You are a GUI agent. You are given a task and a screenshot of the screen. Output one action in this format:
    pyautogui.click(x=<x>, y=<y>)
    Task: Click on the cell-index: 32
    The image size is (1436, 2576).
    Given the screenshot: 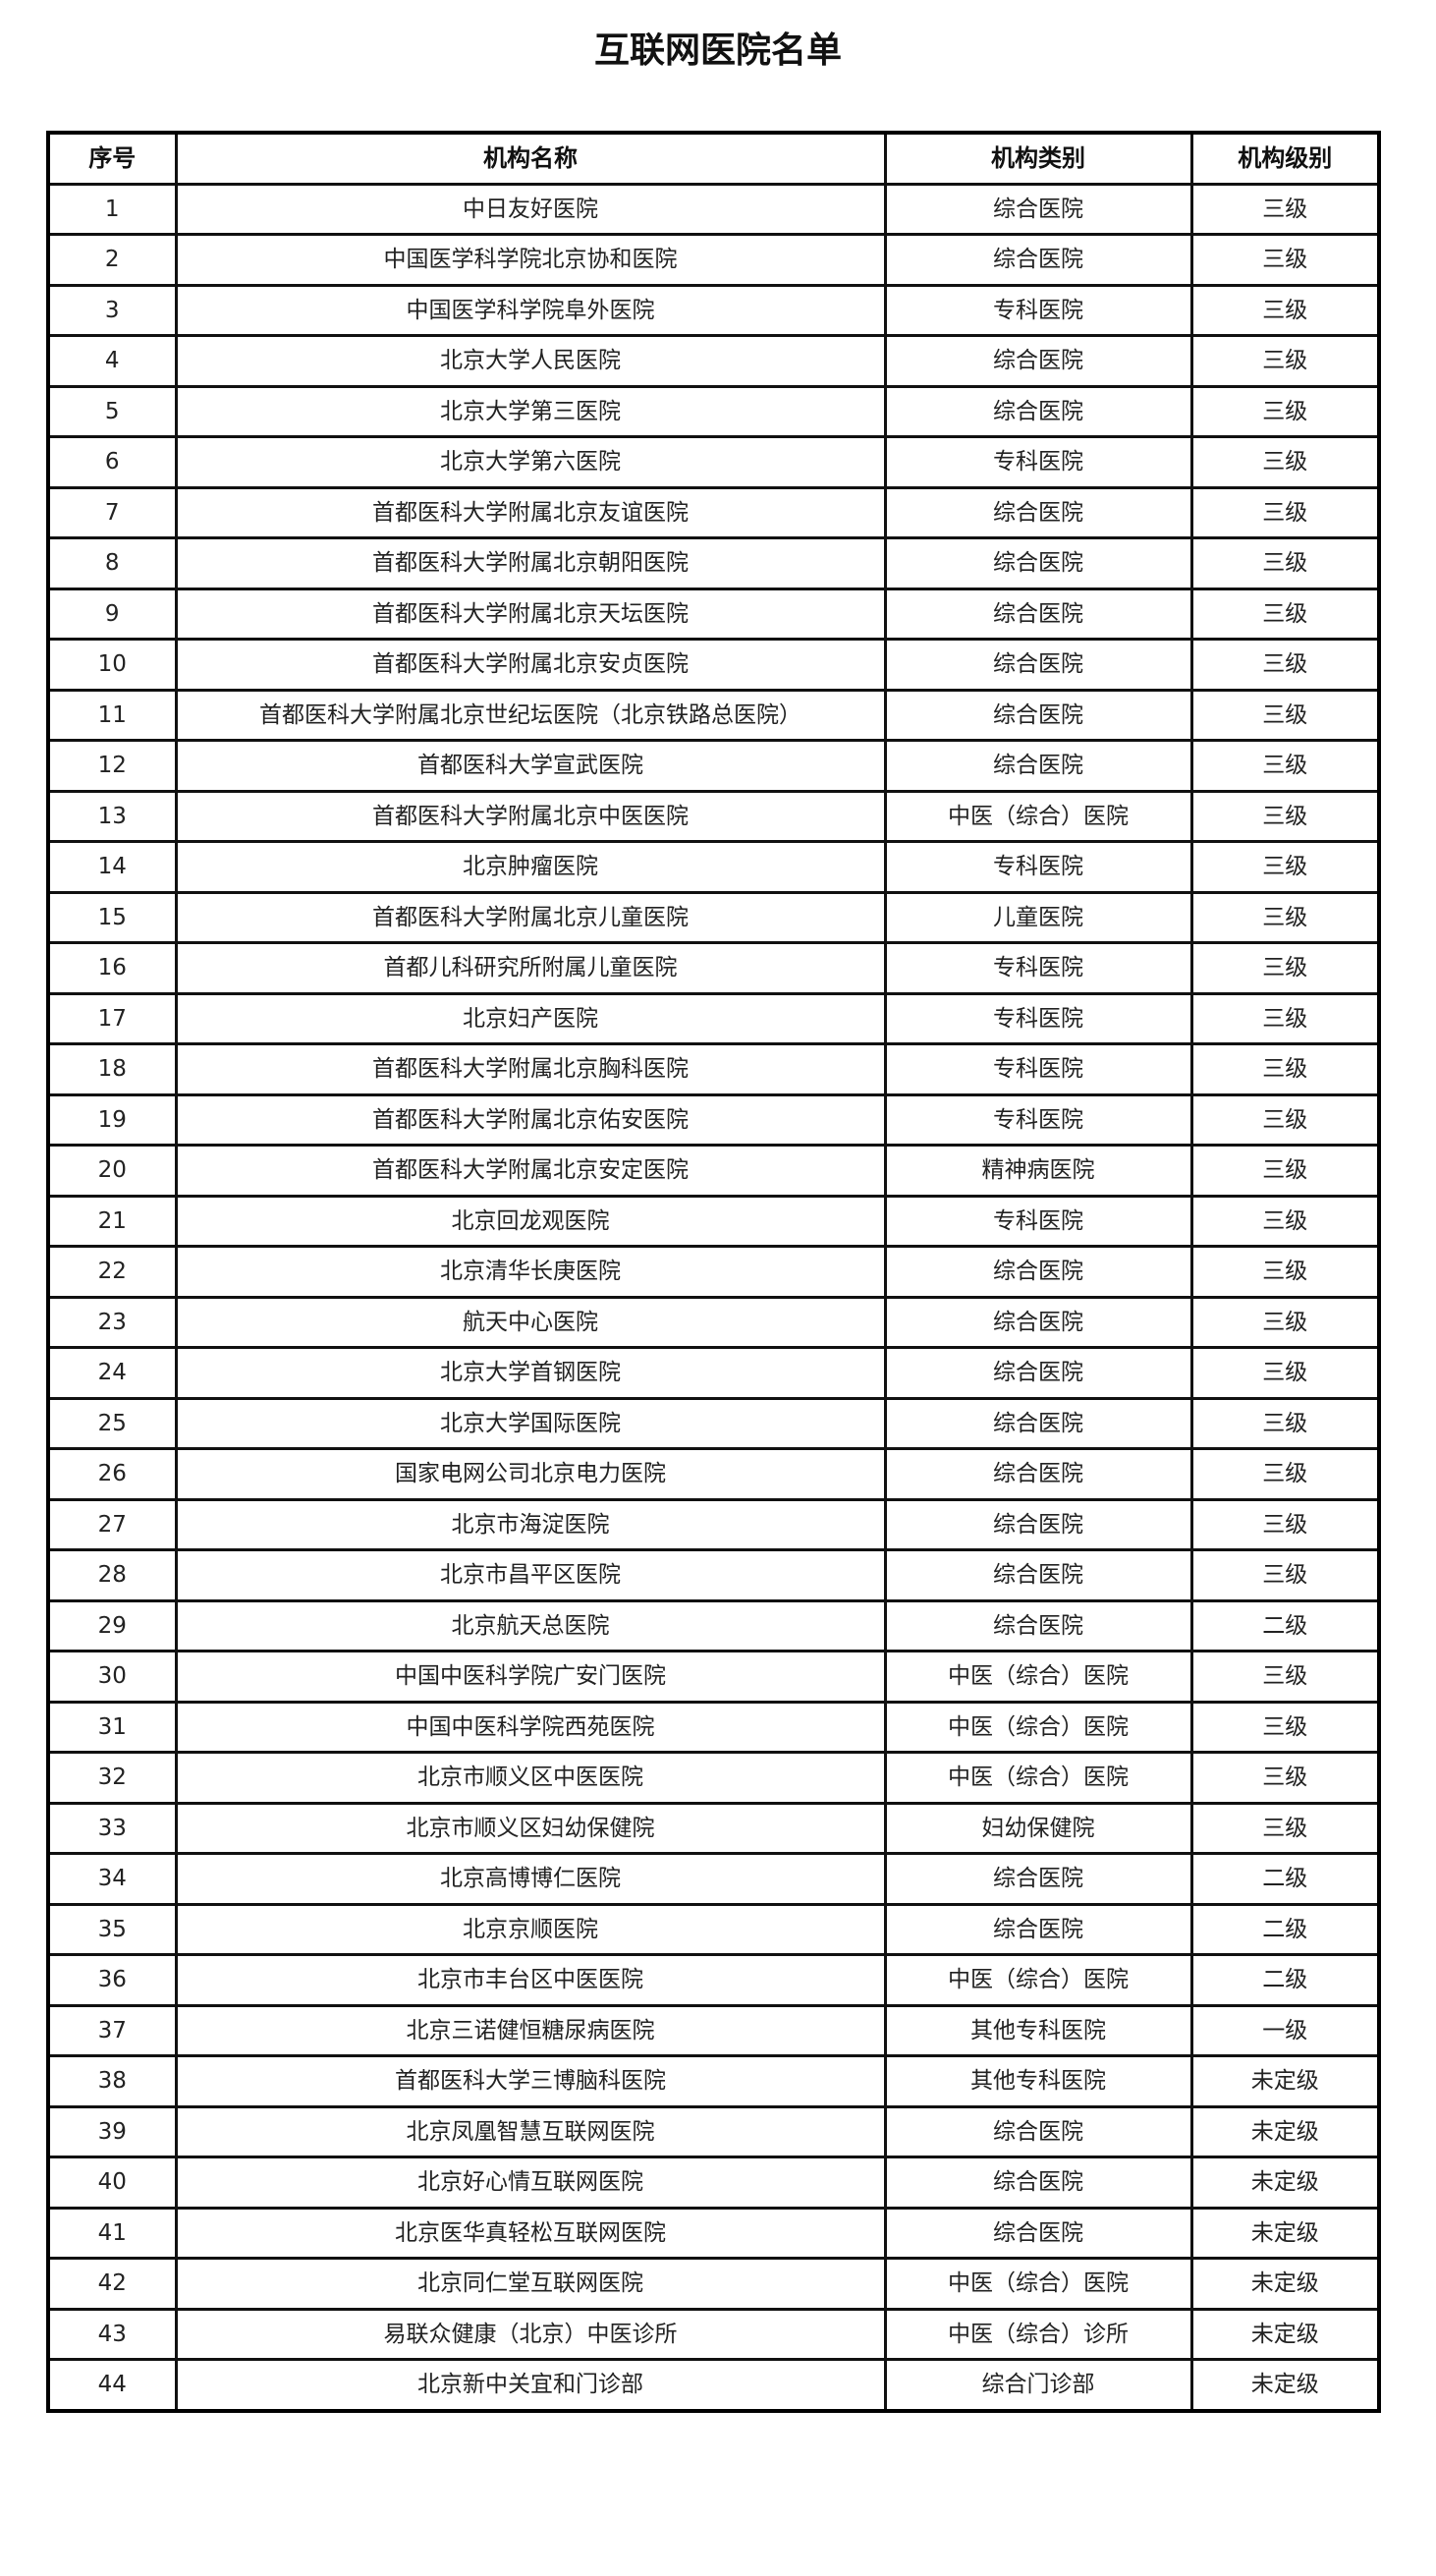 What is the action you would take?
    pyautogui.click(x=112, y=1778)
    